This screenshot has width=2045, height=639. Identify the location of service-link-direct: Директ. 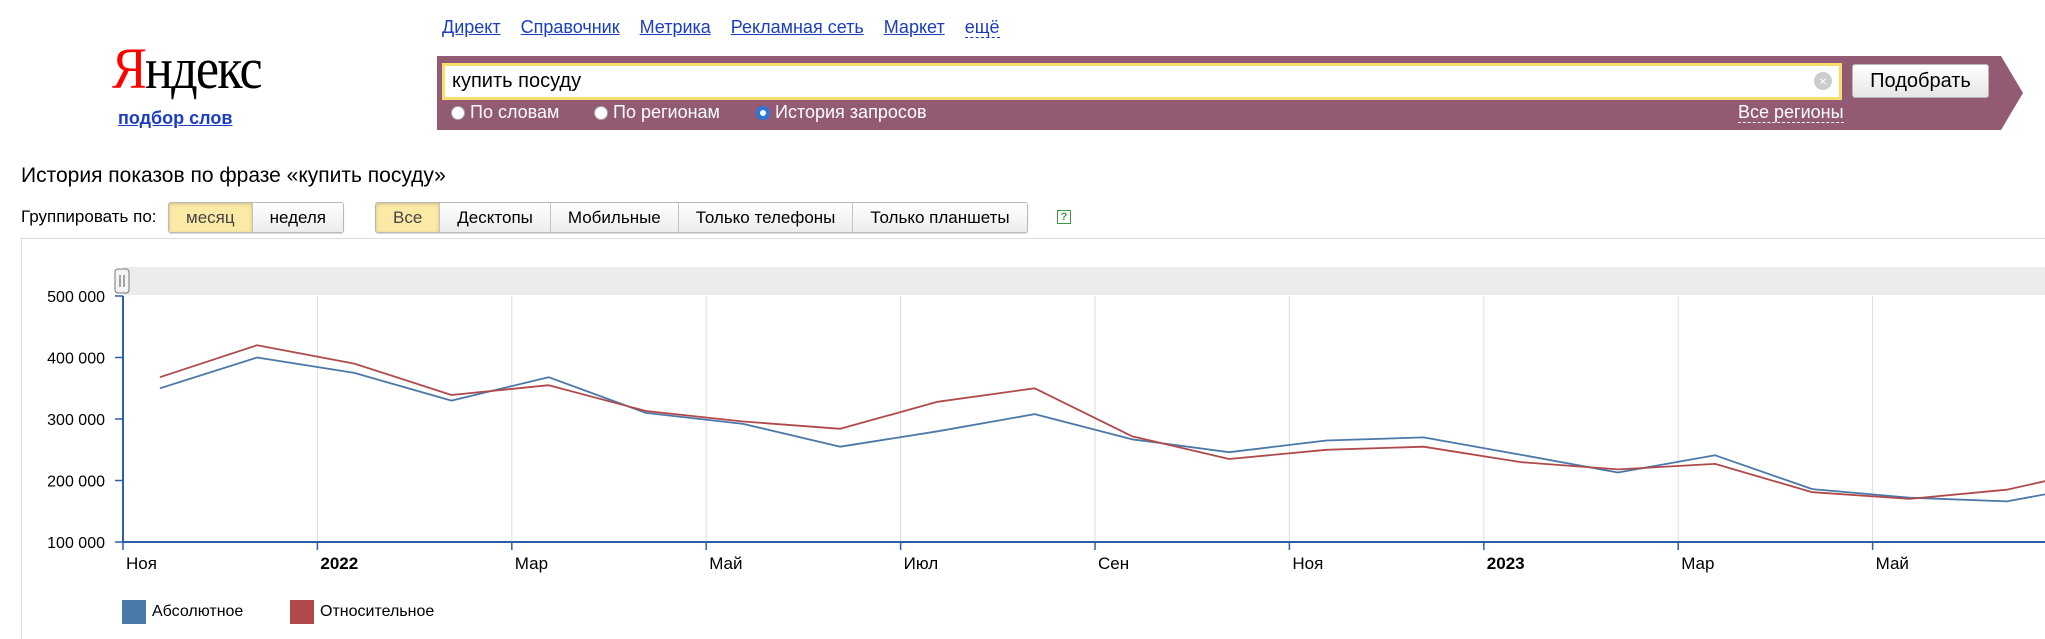
(471, 27).